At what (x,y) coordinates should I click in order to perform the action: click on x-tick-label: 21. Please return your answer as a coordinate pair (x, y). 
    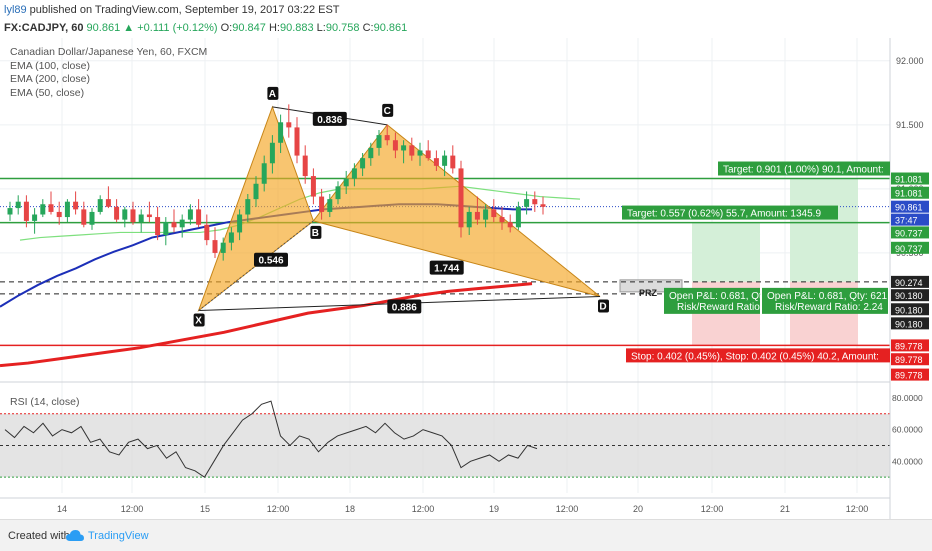
    Looking at the image, I should click on (785, 509).